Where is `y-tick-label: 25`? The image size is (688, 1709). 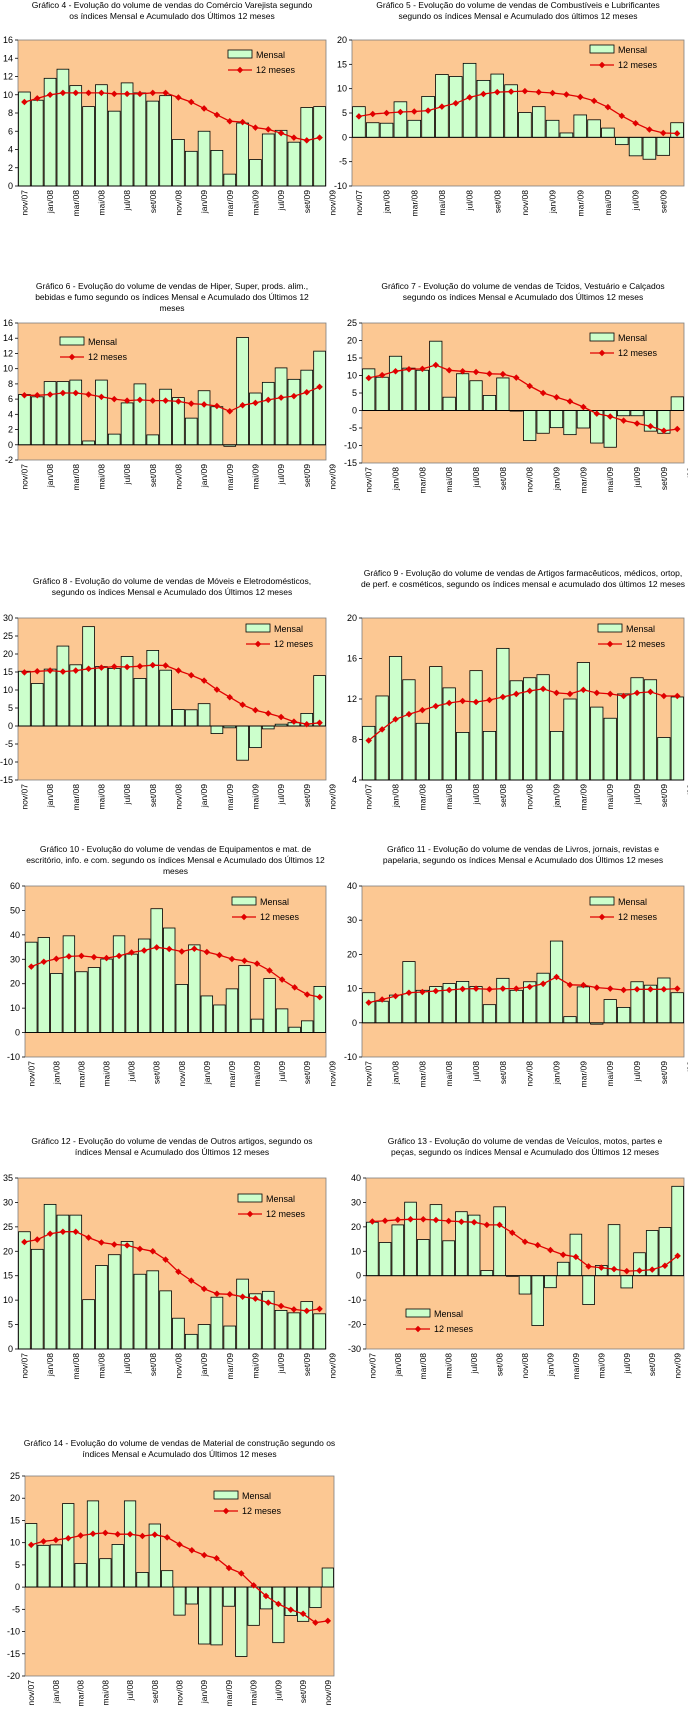 y-tick-label: 25 is located at coordinates (8, 1227).